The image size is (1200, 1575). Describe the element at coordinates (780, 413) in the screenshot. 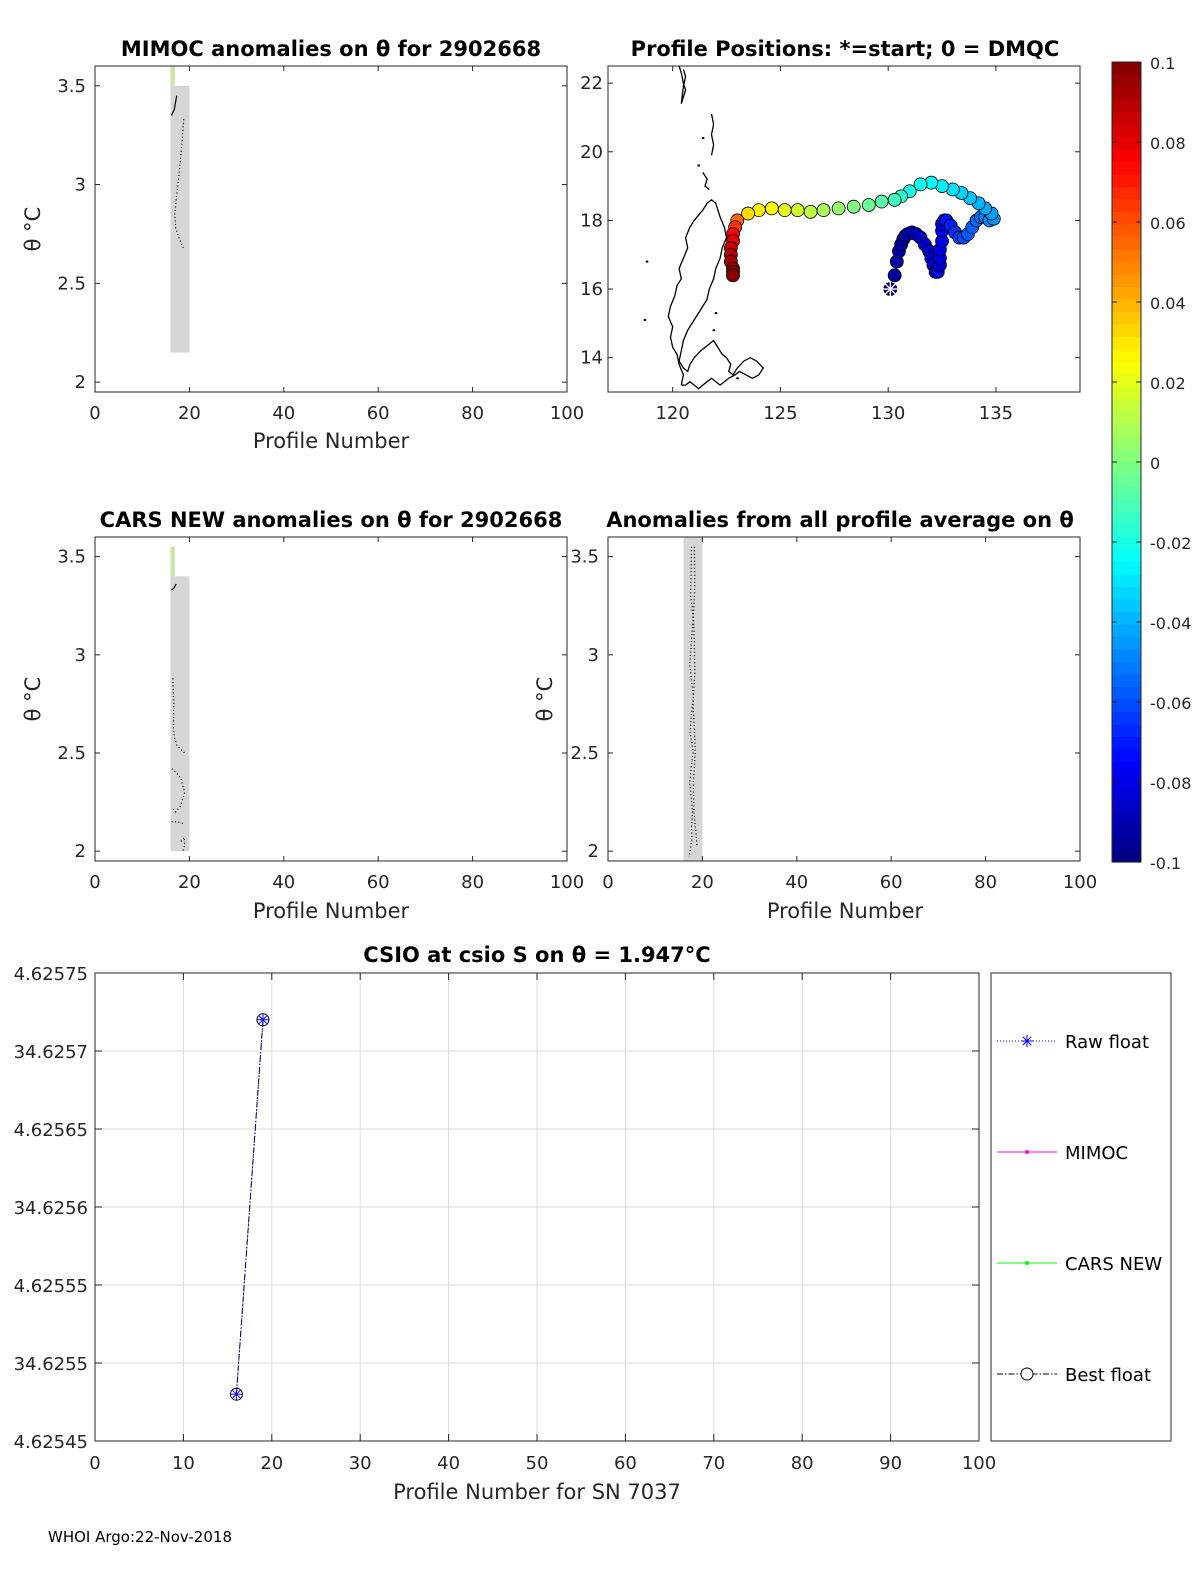

I see `x-tick-label: 125` at that location.